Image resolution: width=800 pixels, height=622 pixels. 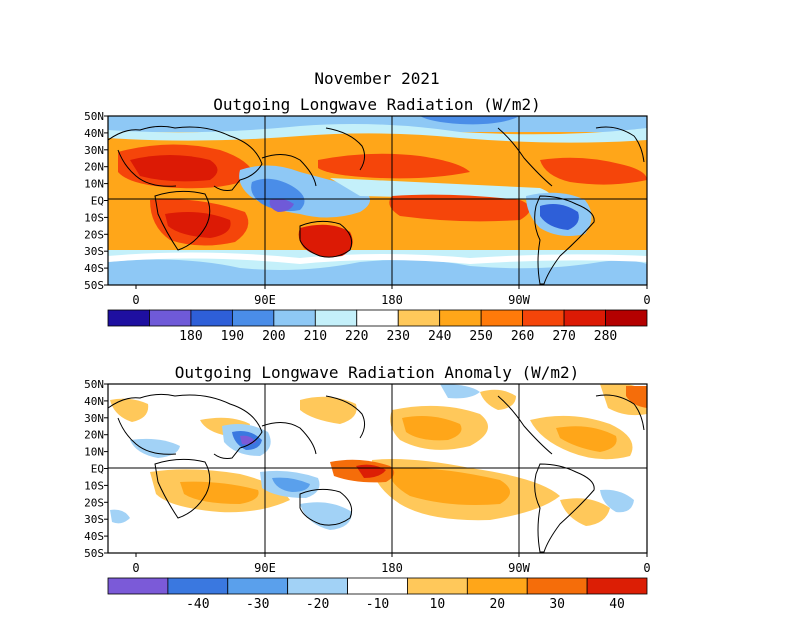 I want to click on anomaly-colorbar: -40 -30 -20 -10 10 20 30 40, so click(x=377, y=594).